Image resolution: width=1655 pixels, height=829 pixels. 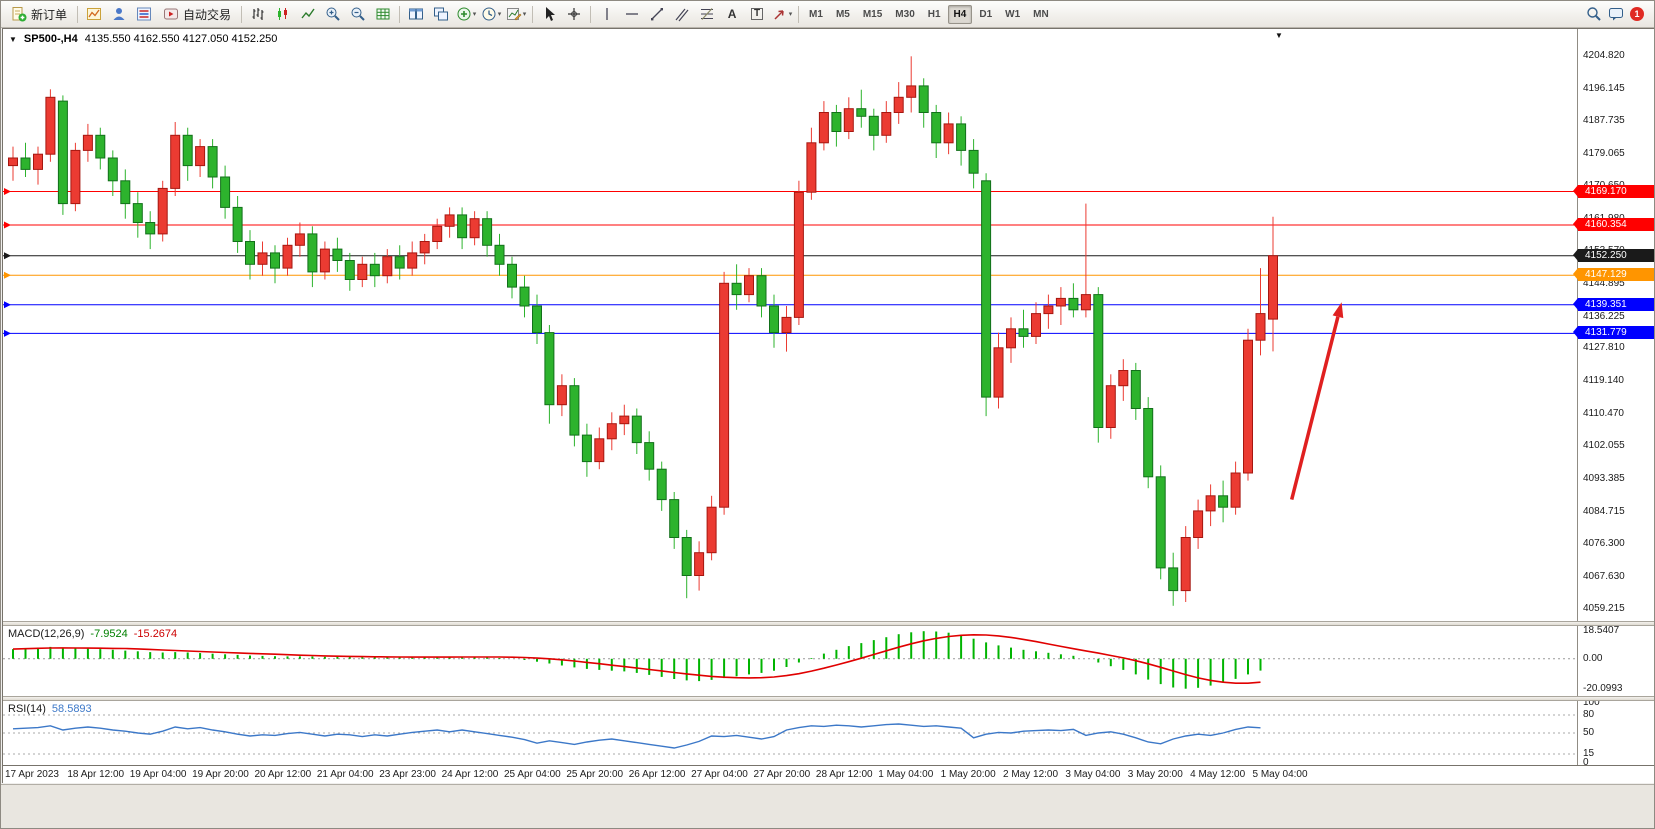 I want to click on crosshair-icon, so click(x=574, y=14).